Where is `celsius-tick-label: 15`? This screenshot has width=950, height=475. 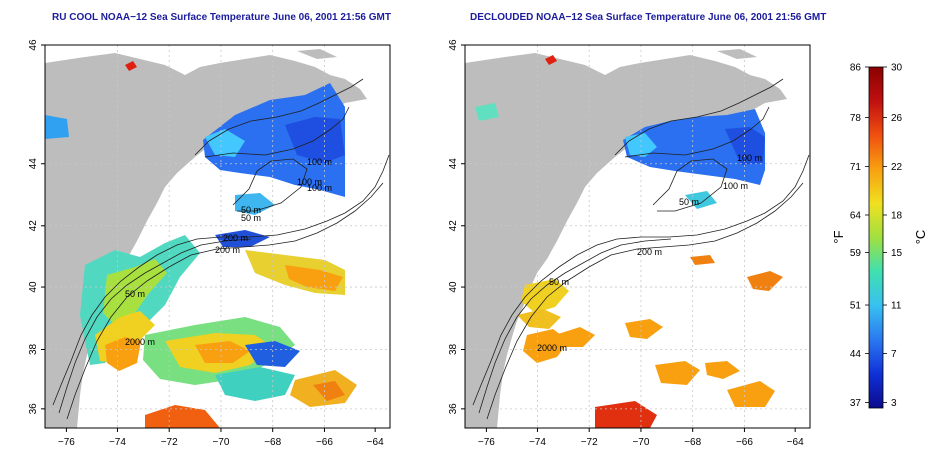
celsius-tick-label: 15 is located at coordinates (897, 253).